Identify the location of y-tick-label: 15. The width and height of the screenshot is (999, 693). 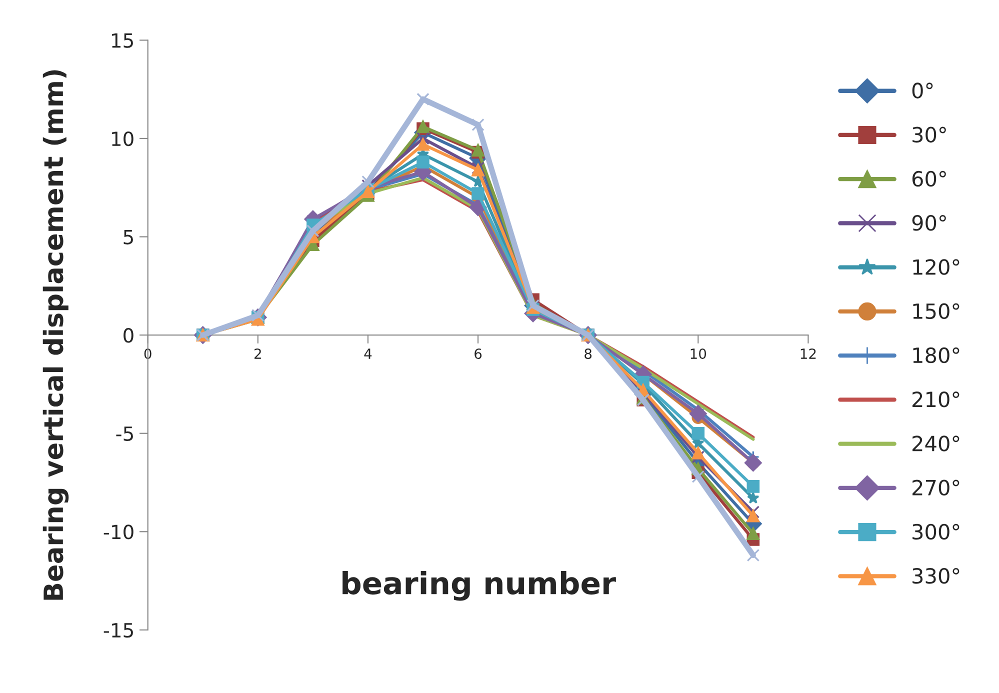
(122, 40).